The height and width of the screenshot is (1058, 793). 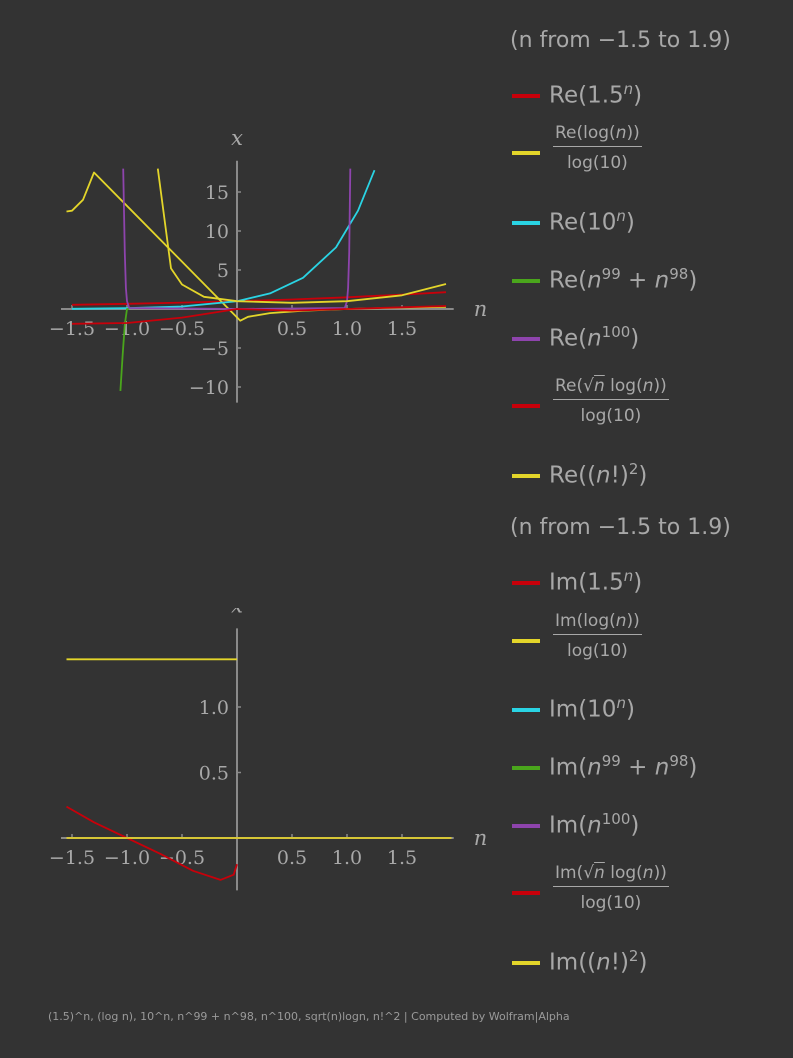 What do you see at coordinates (623, 766) in the screenshot?
I see `legend-label: Im(n99 + n98)` at bounding box center [623, 766].